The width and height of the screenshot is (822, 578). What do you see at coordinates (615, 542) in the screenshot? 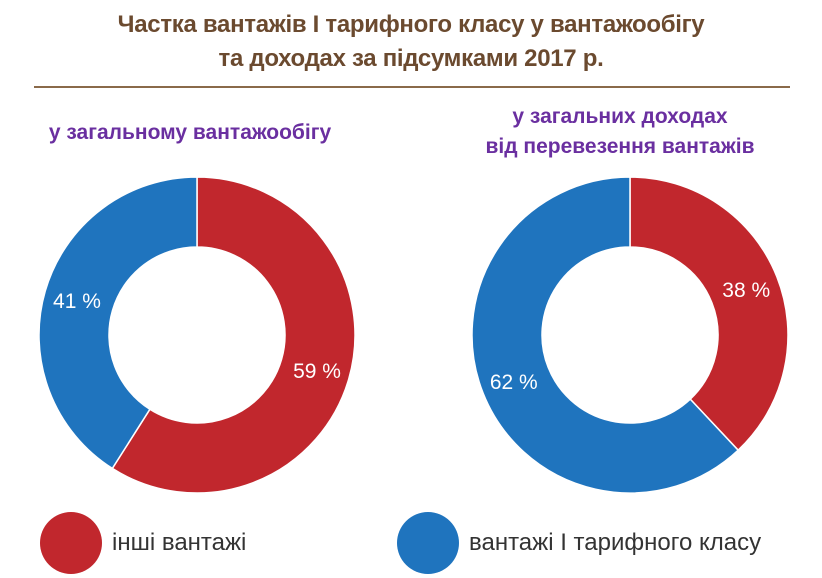
I see `legend-label-class1: вантажі І тарифного класу` at bounding box center [615, 542].